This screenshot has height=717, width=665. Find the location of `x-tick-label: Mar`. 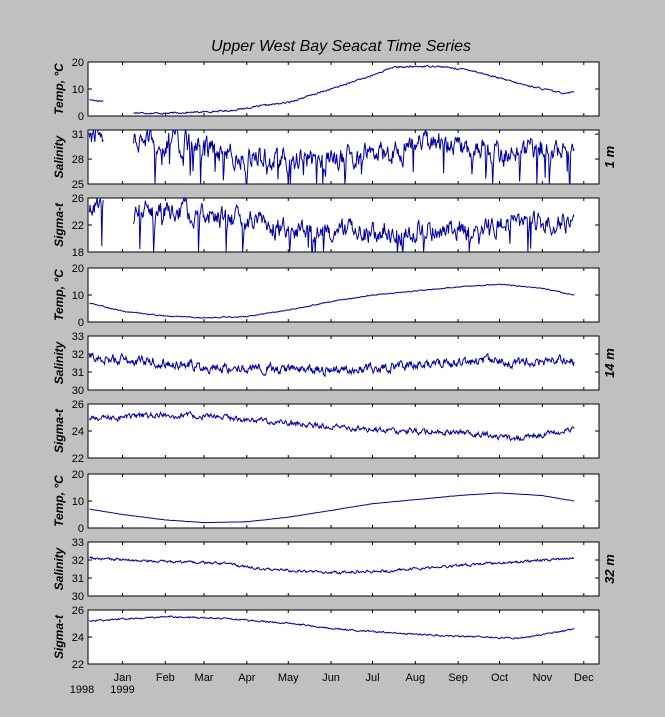

x-tick-label: Mar is located at coordinates (204, 678).